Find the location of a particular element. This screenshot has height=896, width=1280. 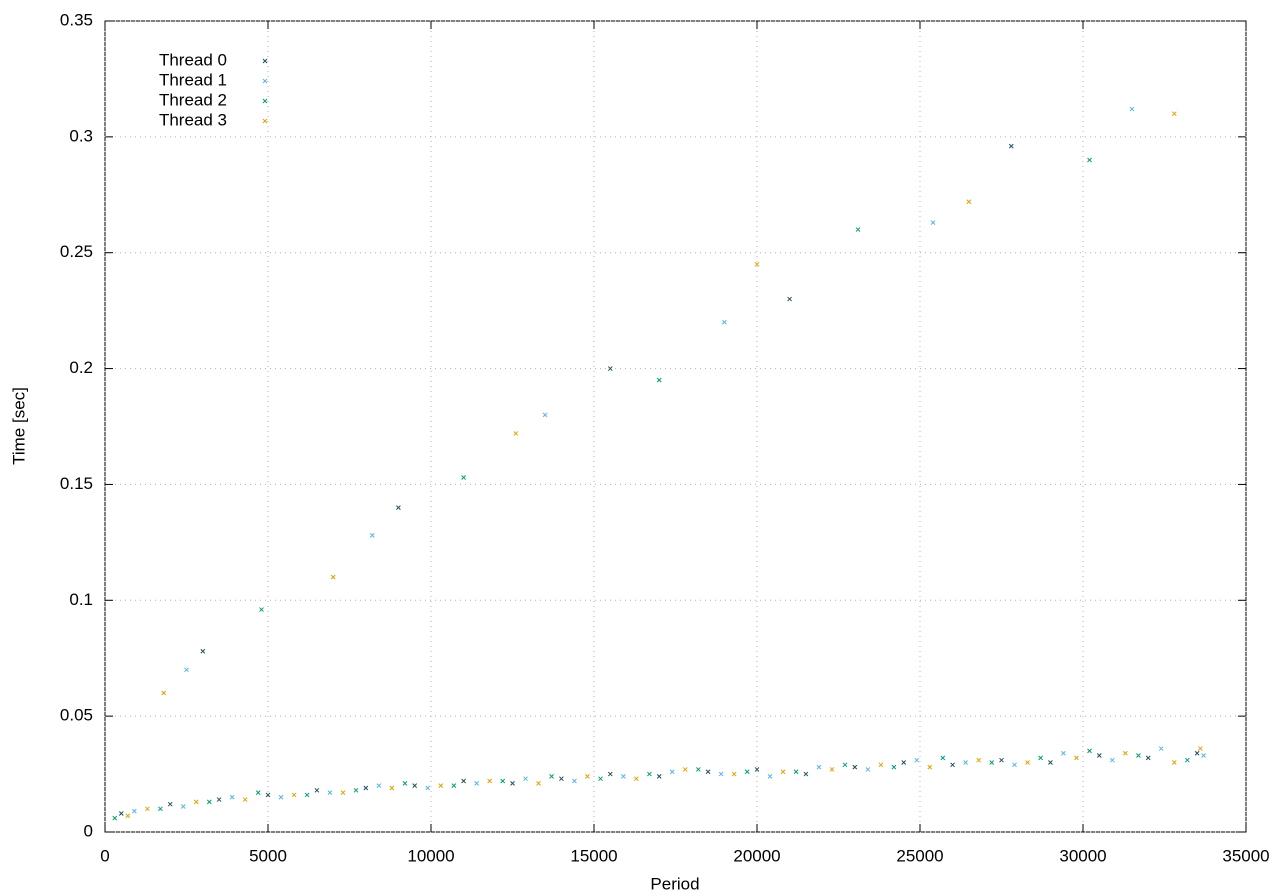

x-tick-label: 5000 is located at coordinates (268, 855).